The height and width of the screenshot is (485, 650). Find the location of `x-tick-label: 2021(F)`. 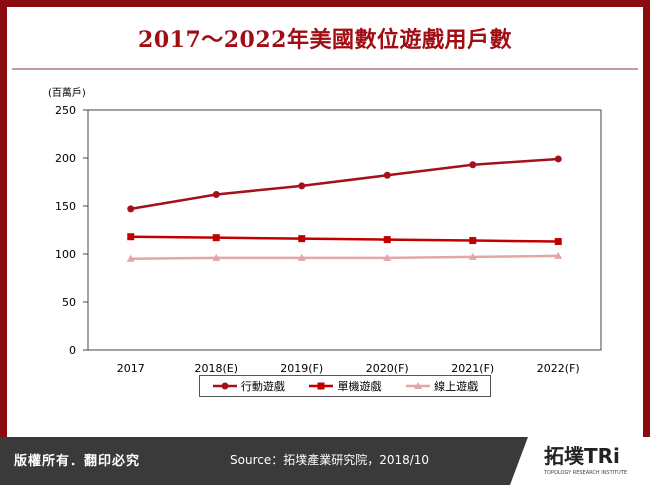

x-tick-label: 2021(F) is located at coordinates (472, 368).